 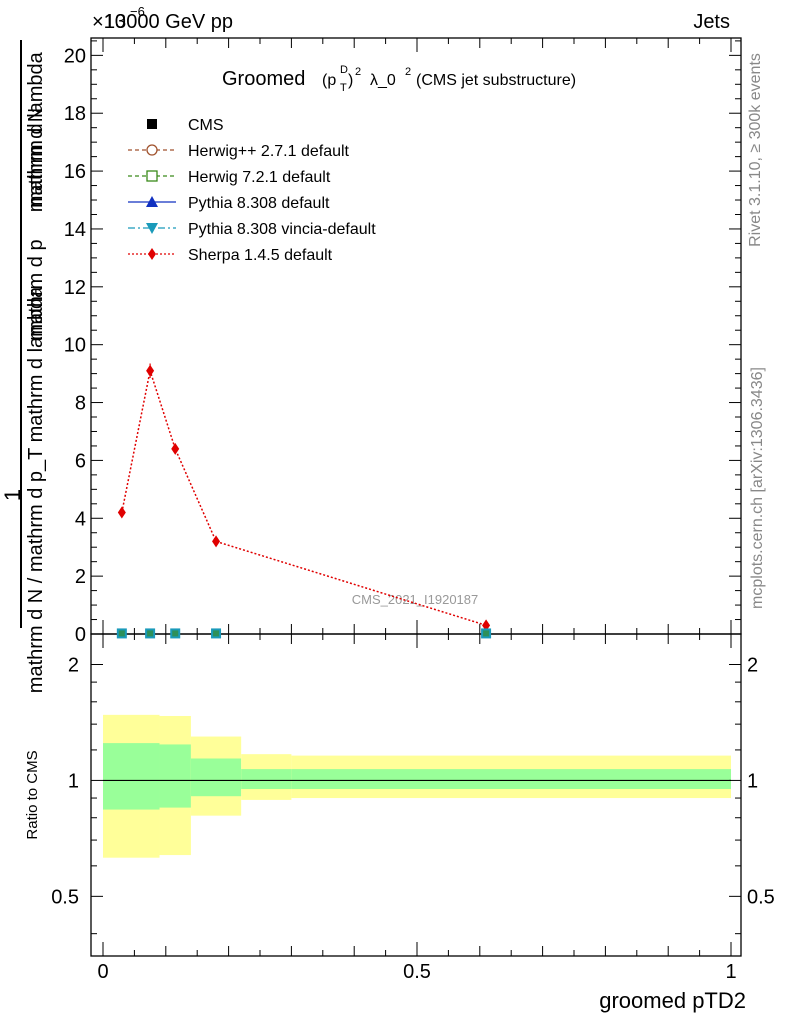 I want to click on y-tick-label: 4, so click(x=80, y=519).